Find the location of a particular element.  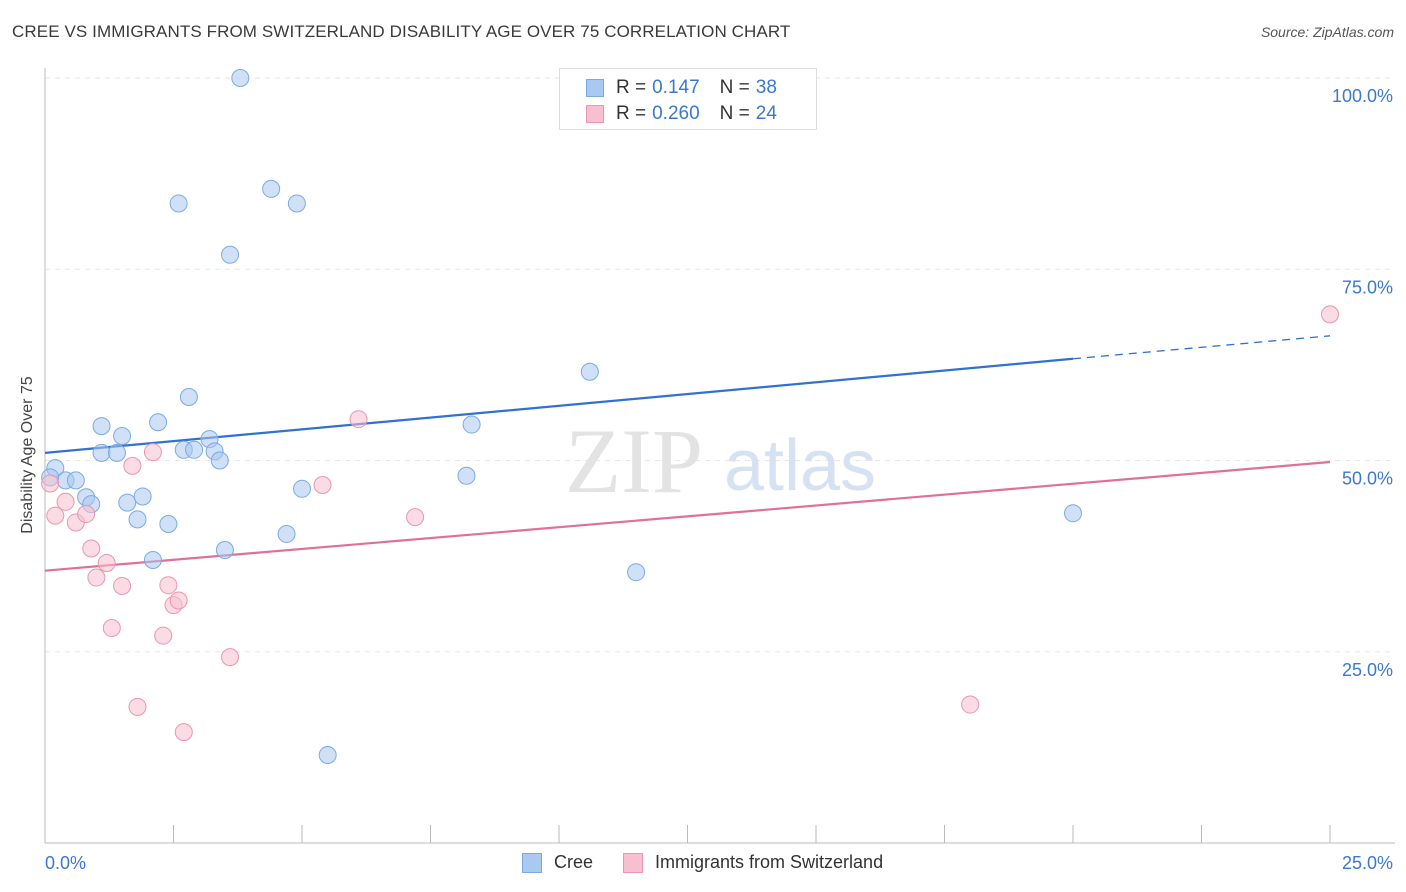

legend-n-value-swiss: 24 is located at coordinates (766, 113).